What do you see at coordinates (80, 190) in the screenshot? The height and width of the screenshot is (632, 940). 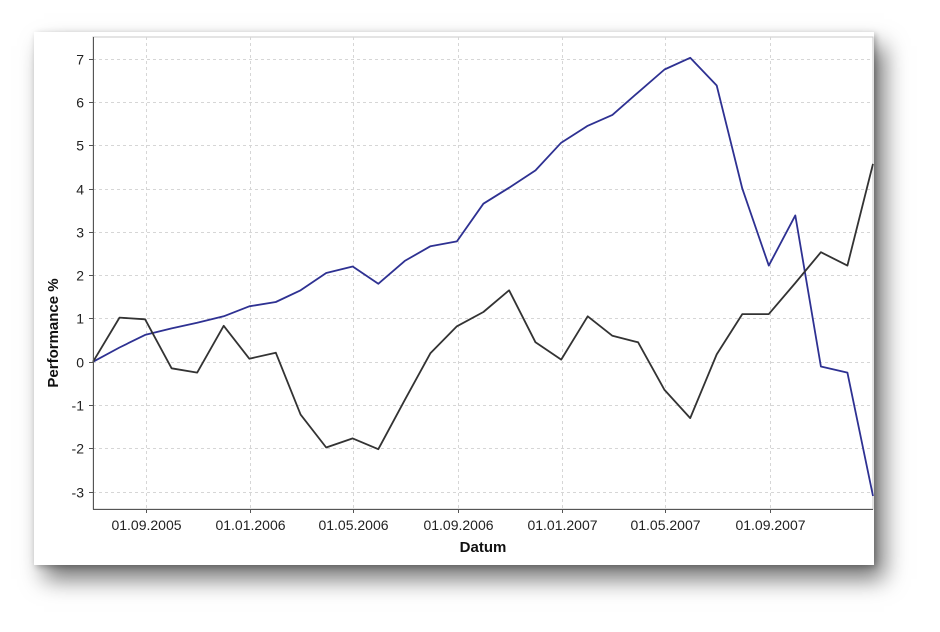 I see `y-tick-label: 4` at bounding box center [80, 190].